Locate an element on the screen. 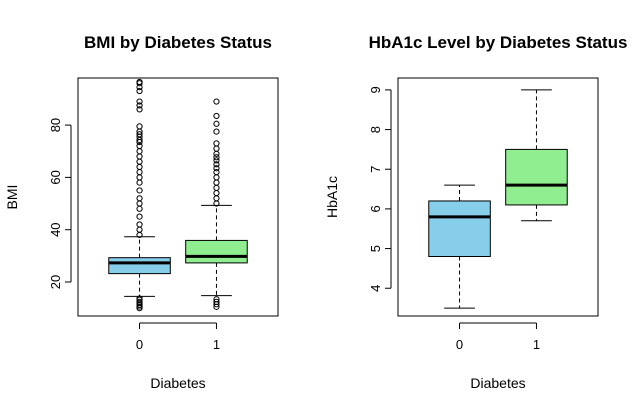  hba1c-x-tick-label: 0 is located at coordinates (459, 344).